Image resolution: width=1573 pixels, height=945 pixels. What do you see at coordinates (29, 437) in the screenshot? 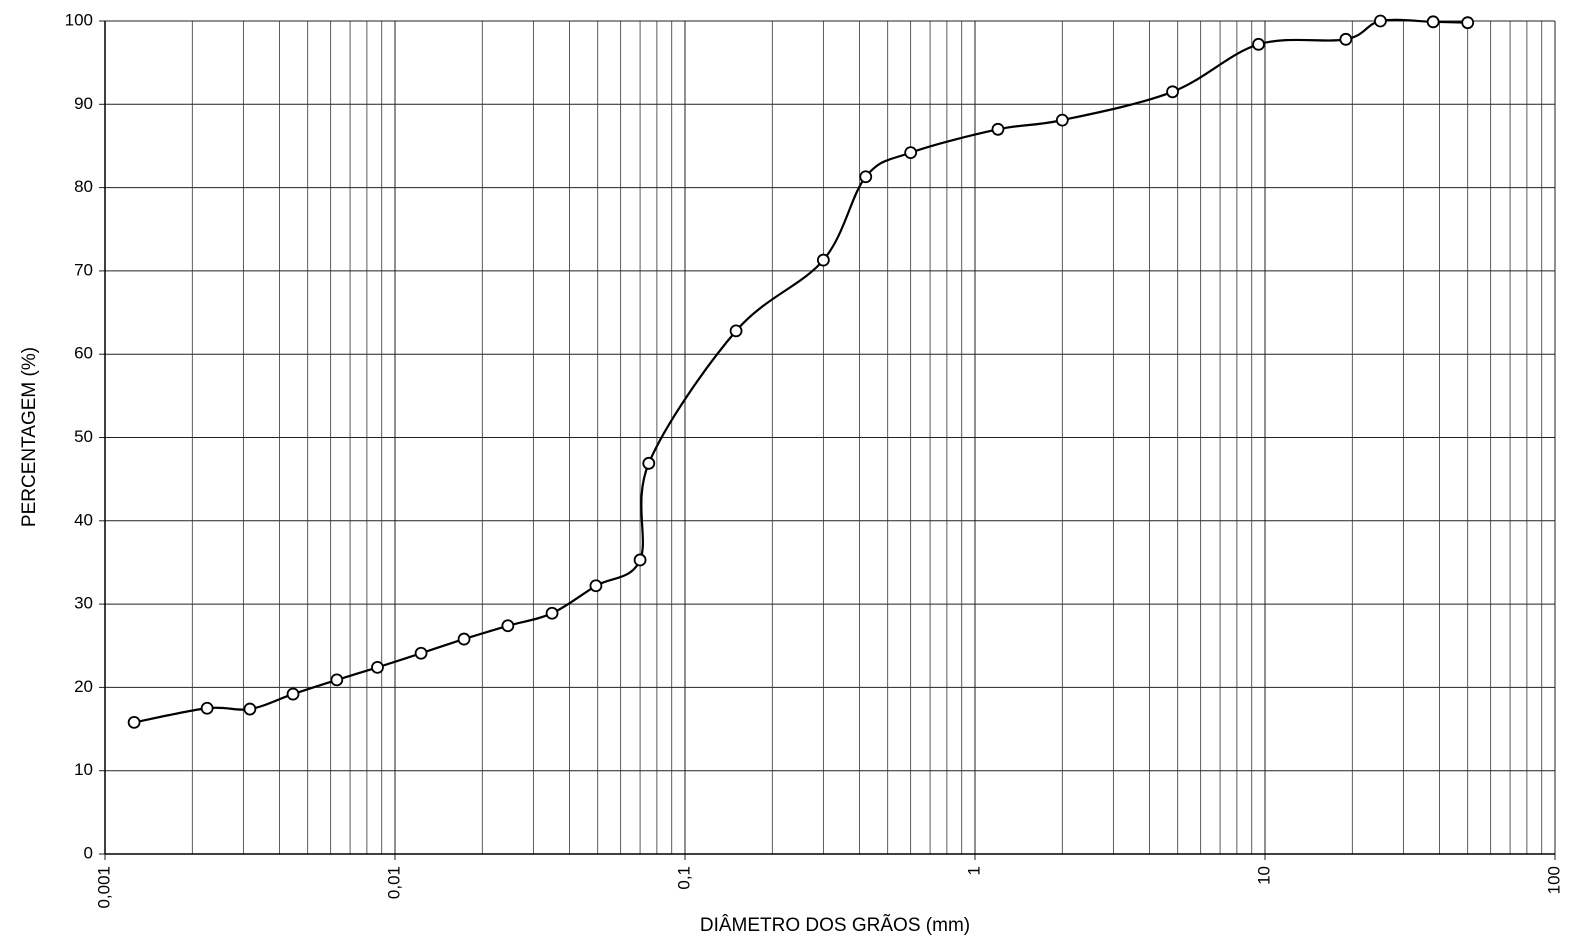
I see `y-axis-title: PERCENTAGEM (%)` at bounding box center [29, 437].